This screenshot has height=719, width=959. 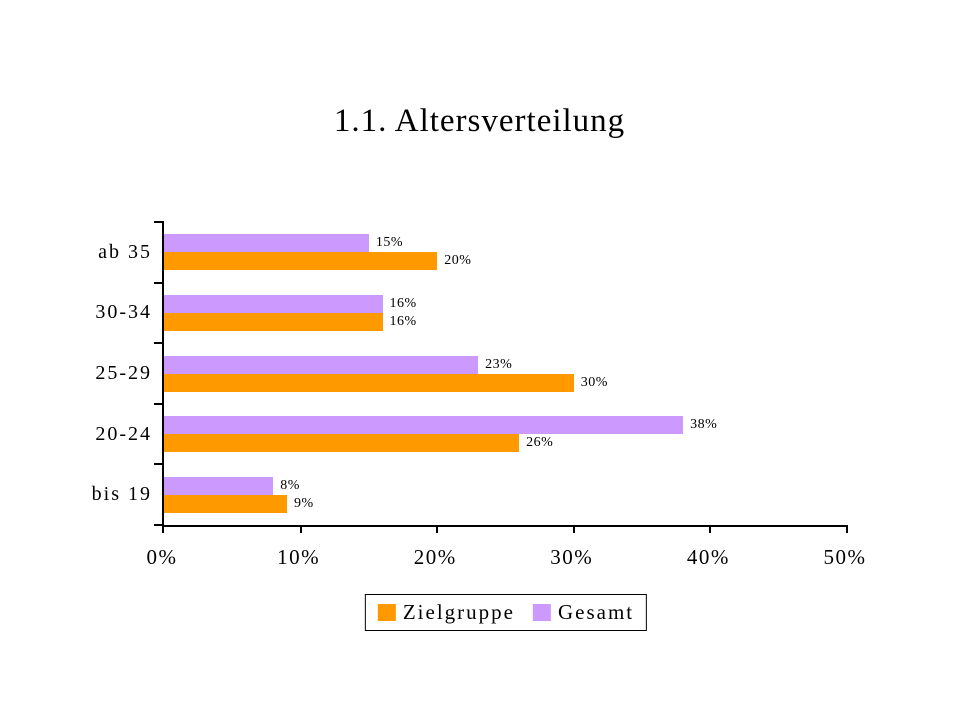 I want to click on y-axis-category-label-ab-35: ab 35, so click(x=125, y=251).